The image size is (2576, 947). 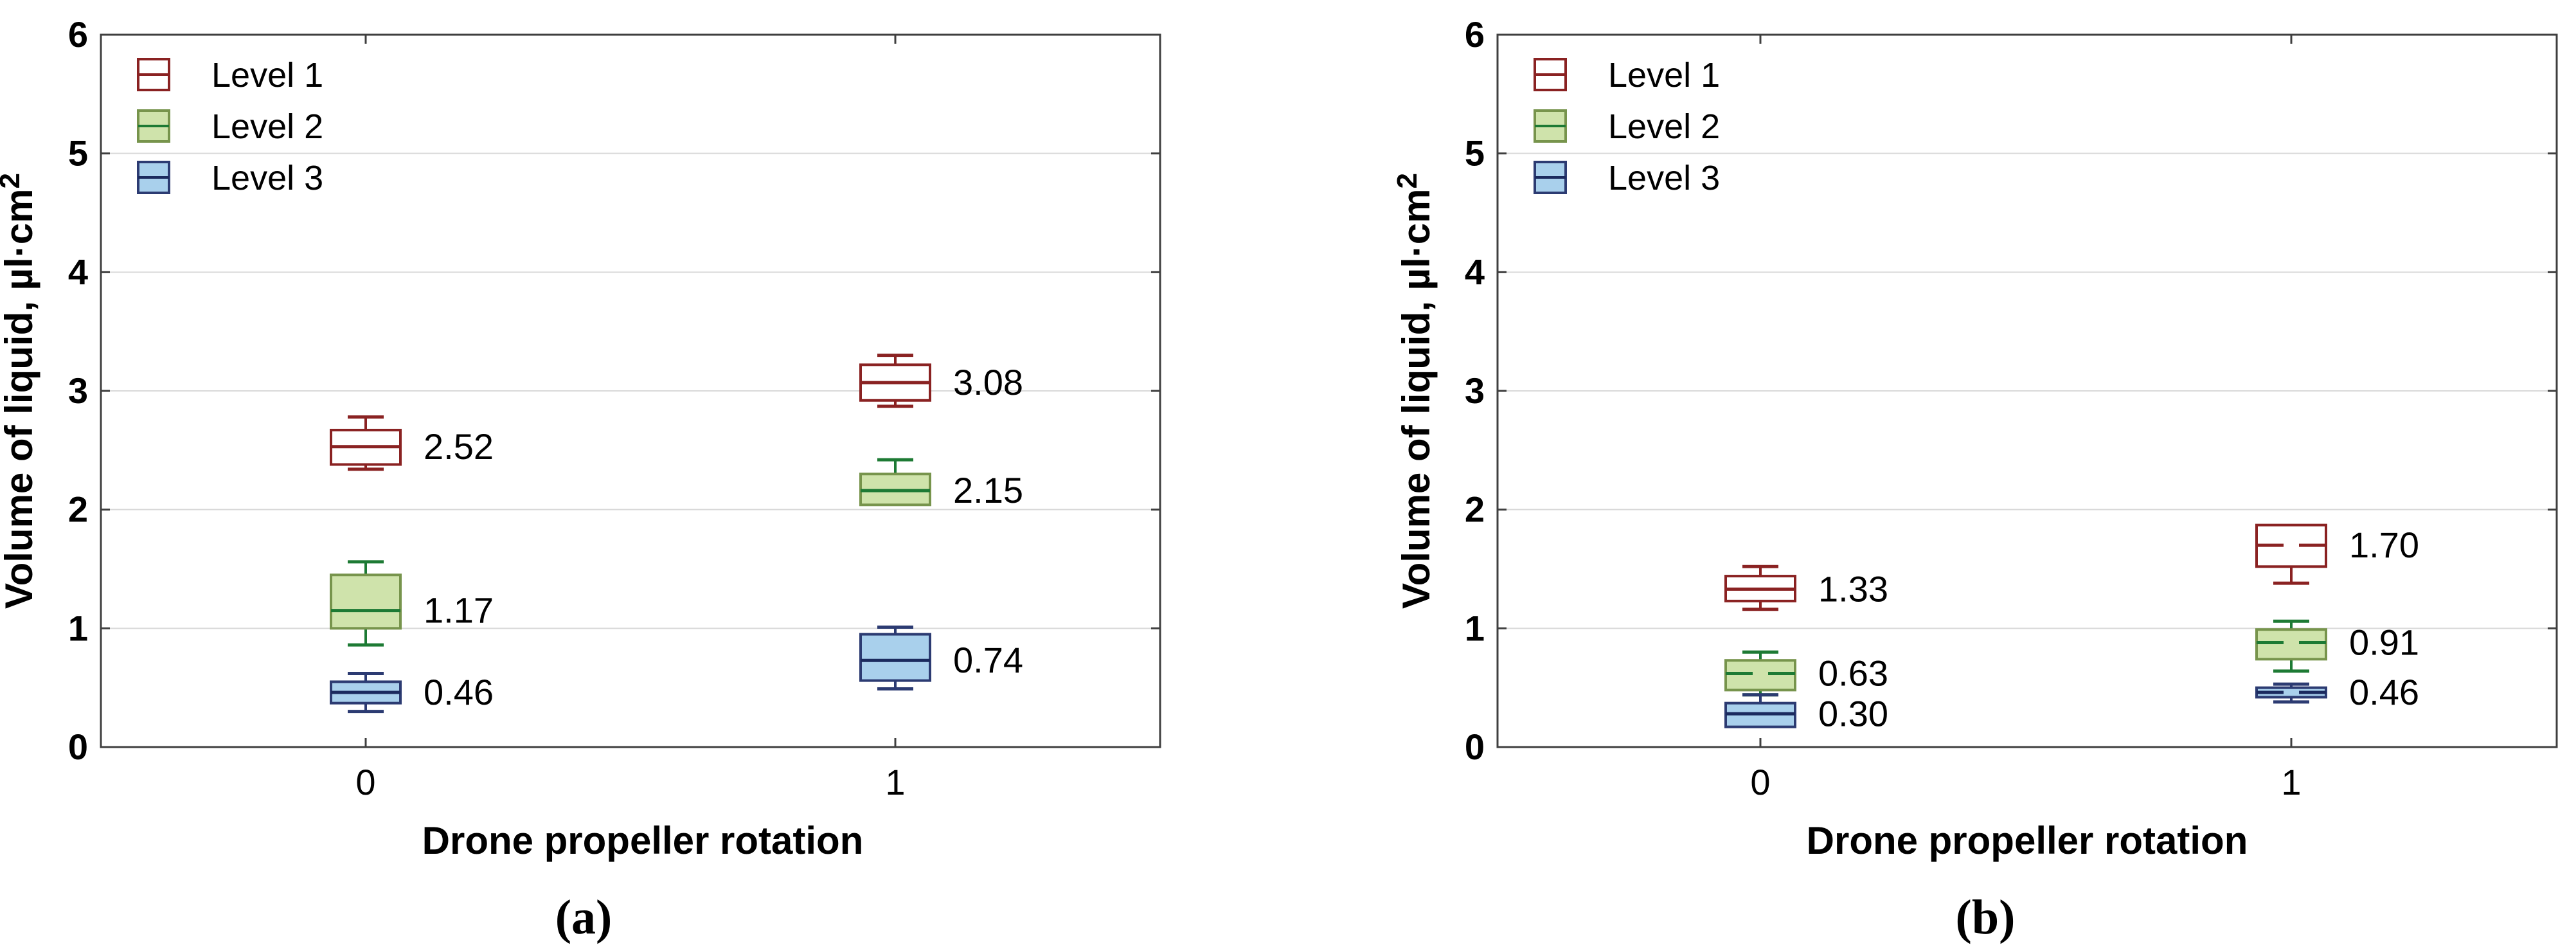 What do you see at coordinates (1853, 713) in the screenshot?
I see `box-value-label: 0.30` at bounding box center [1853, 713].